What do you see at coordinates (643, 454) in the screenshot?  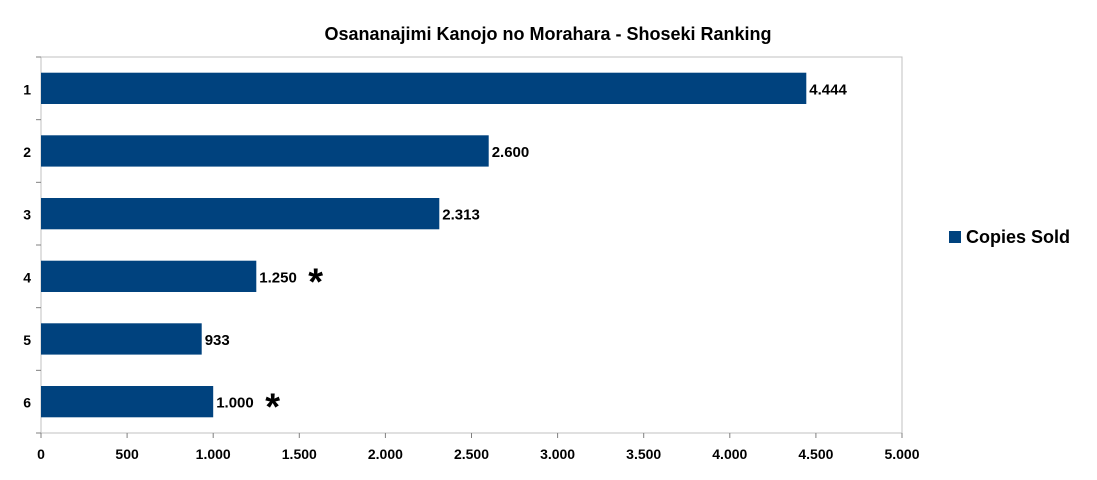 I see `x-tick-label-7: 3.500` at bounding box center [643, 454].